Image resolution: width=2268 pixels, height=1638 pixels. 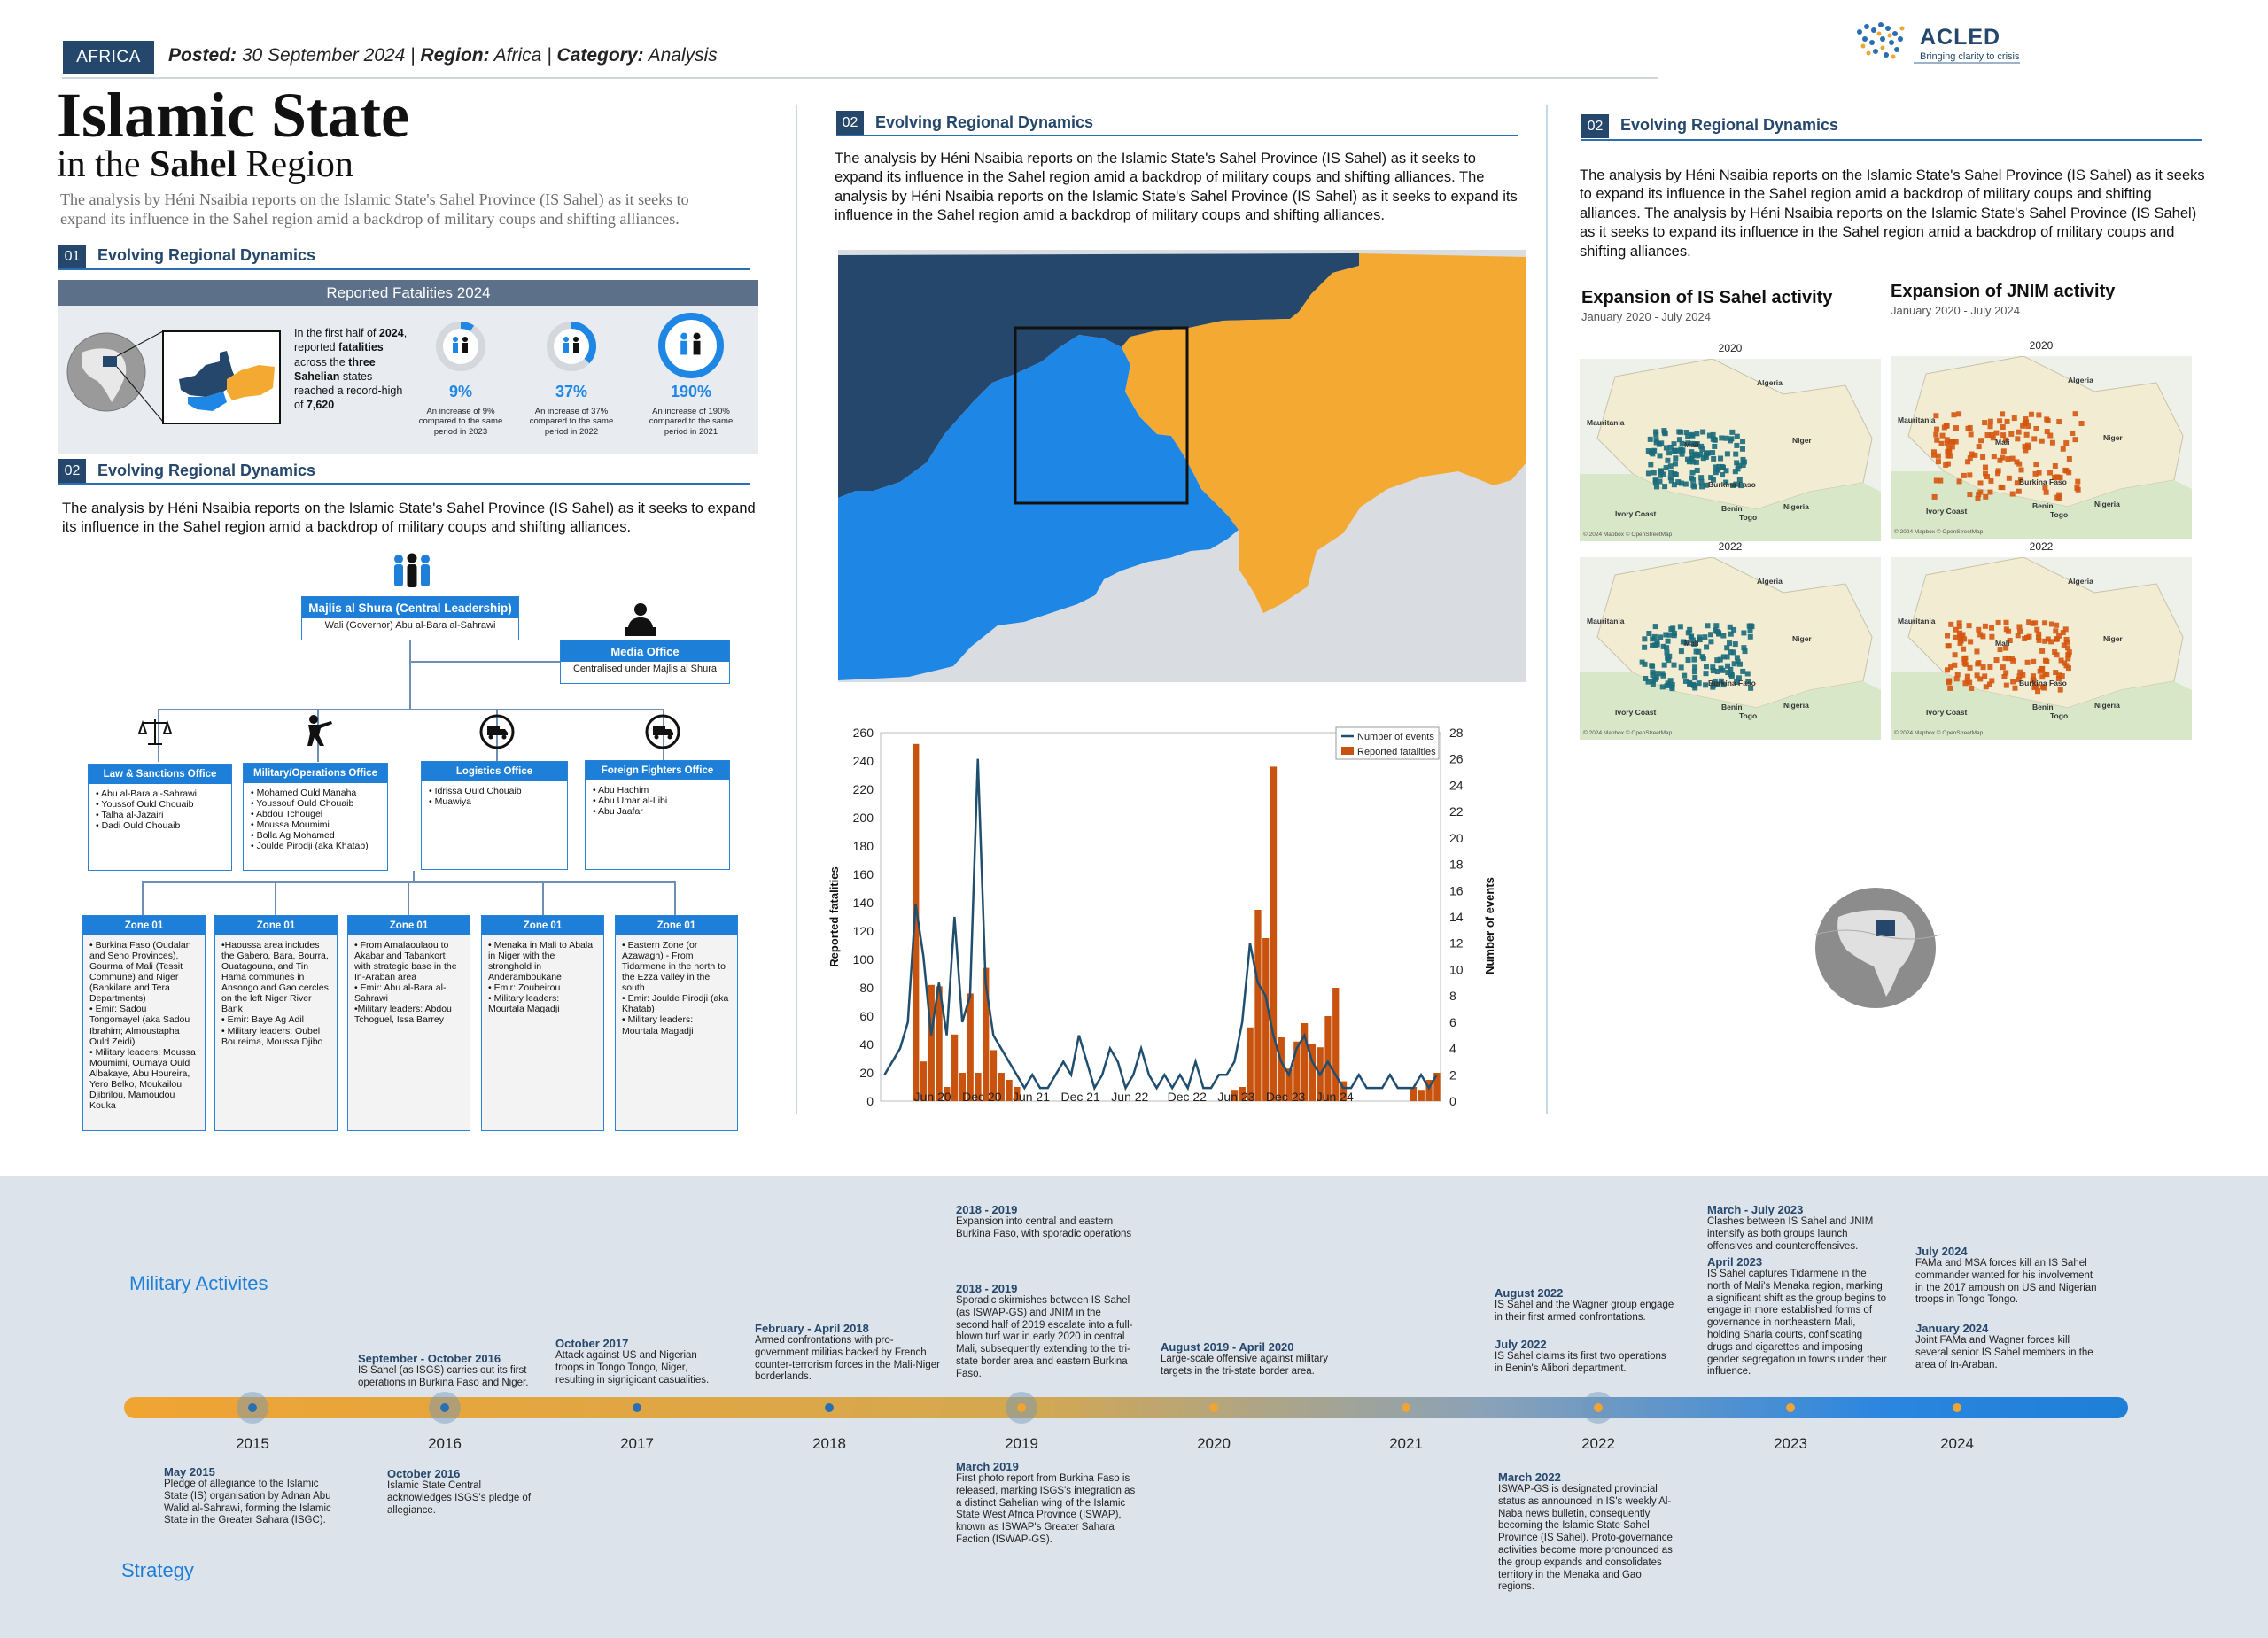 I want to click on y2-tick-label: 2, so click(x=1452, y=1074).